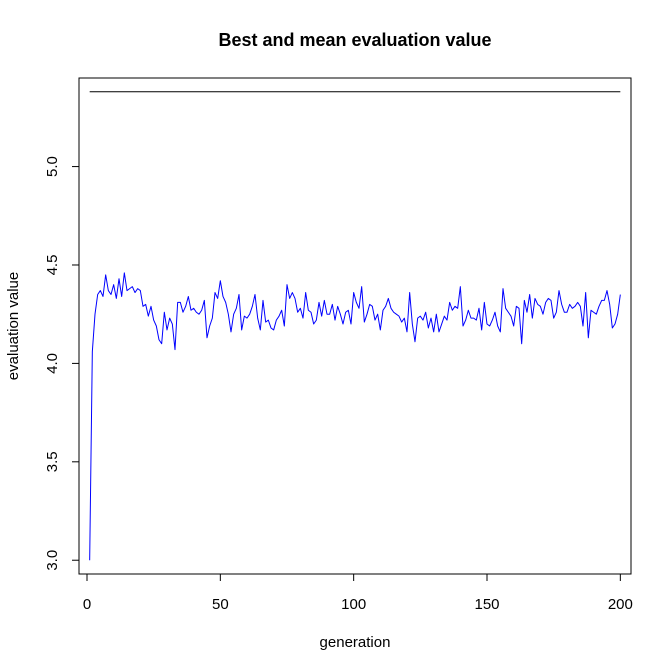 The image size is (672, 672). What do you see at coordinates (486, 604) in the screenshot?
I see `x-tick-label: 150` at bounding box center [486, 604].